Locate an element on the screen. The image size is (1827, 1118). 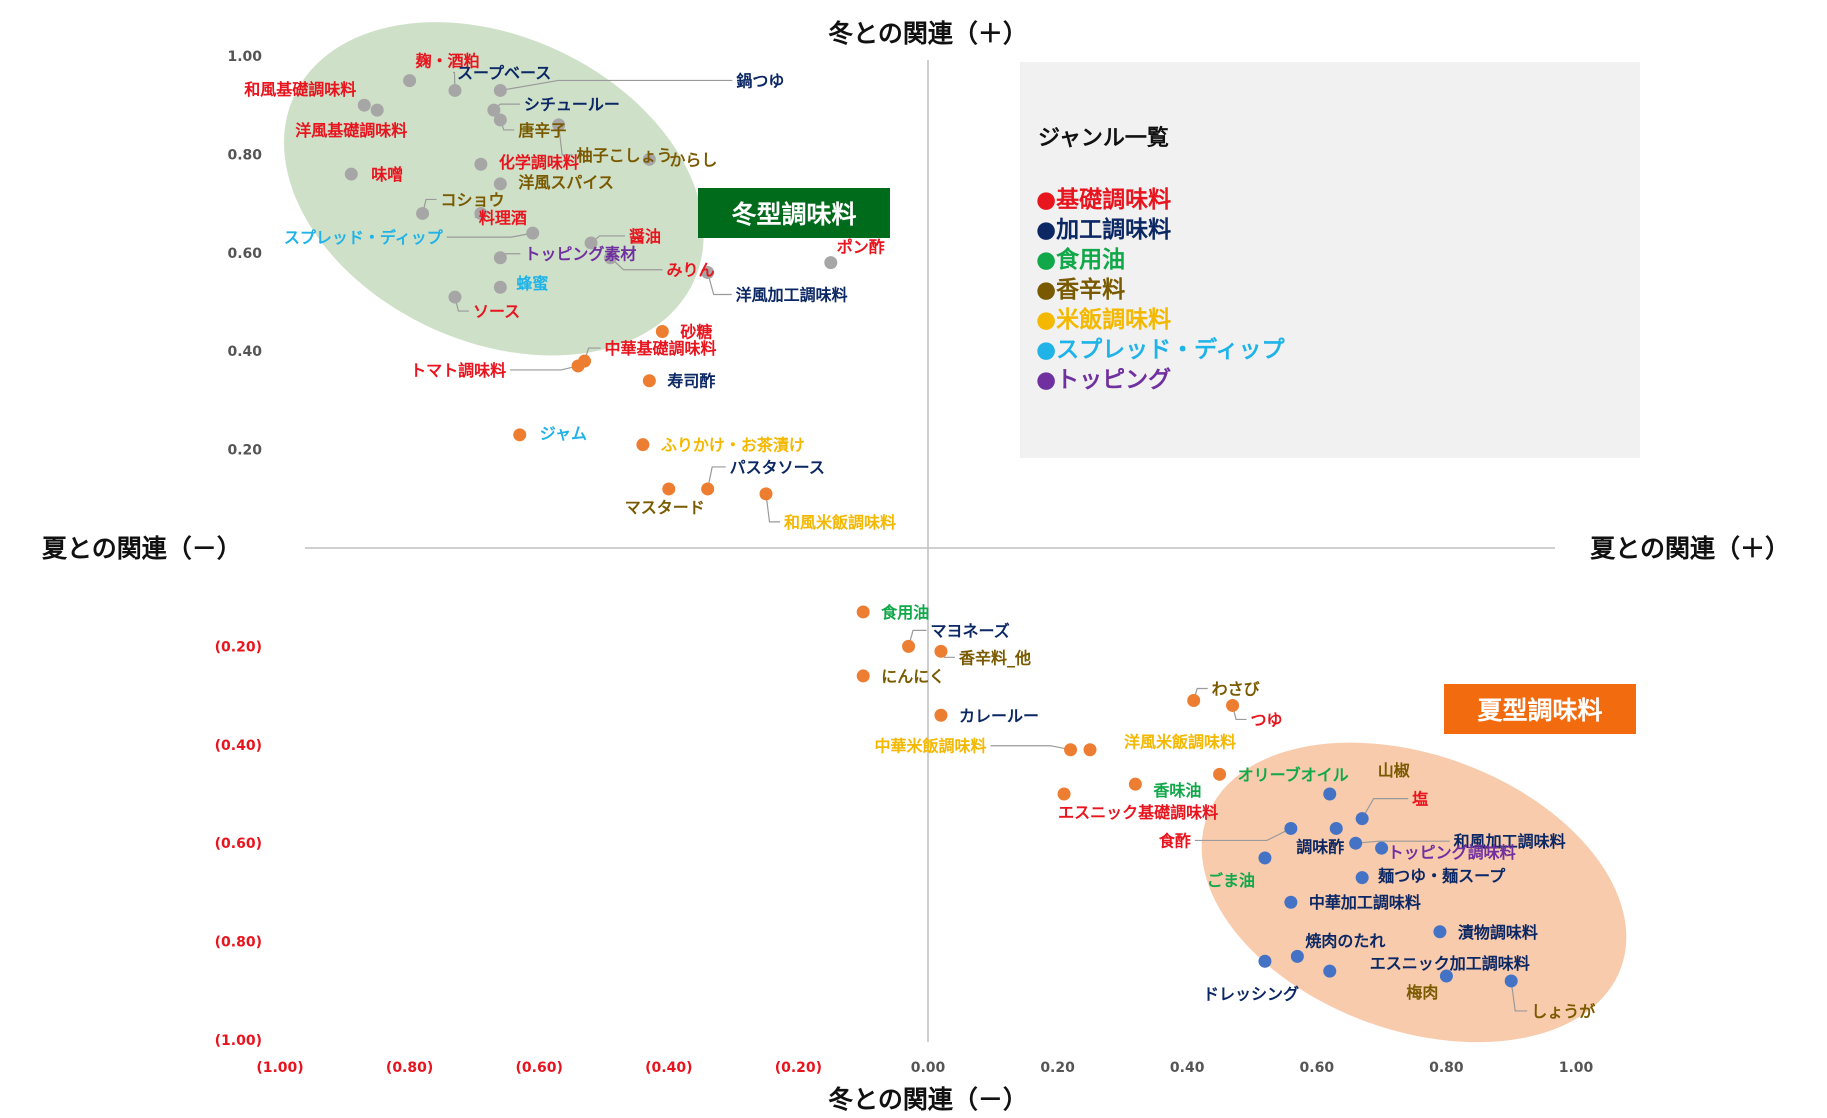
data-label: 化学調味料 is located at coordinates (539, 162).